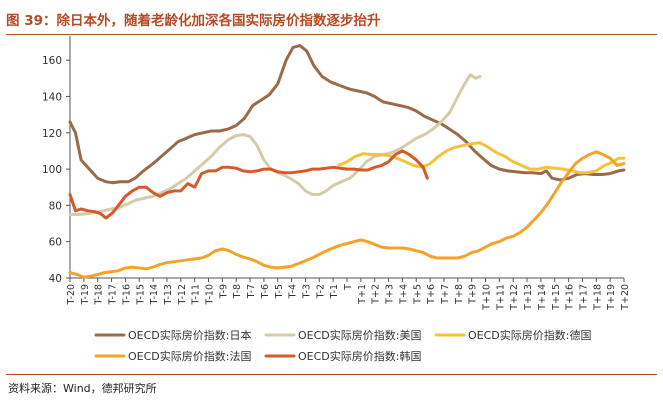 The image size is (663, 403). I want to click on legend-item-2: OECD实际房价指数:德国, so click(512, 335).